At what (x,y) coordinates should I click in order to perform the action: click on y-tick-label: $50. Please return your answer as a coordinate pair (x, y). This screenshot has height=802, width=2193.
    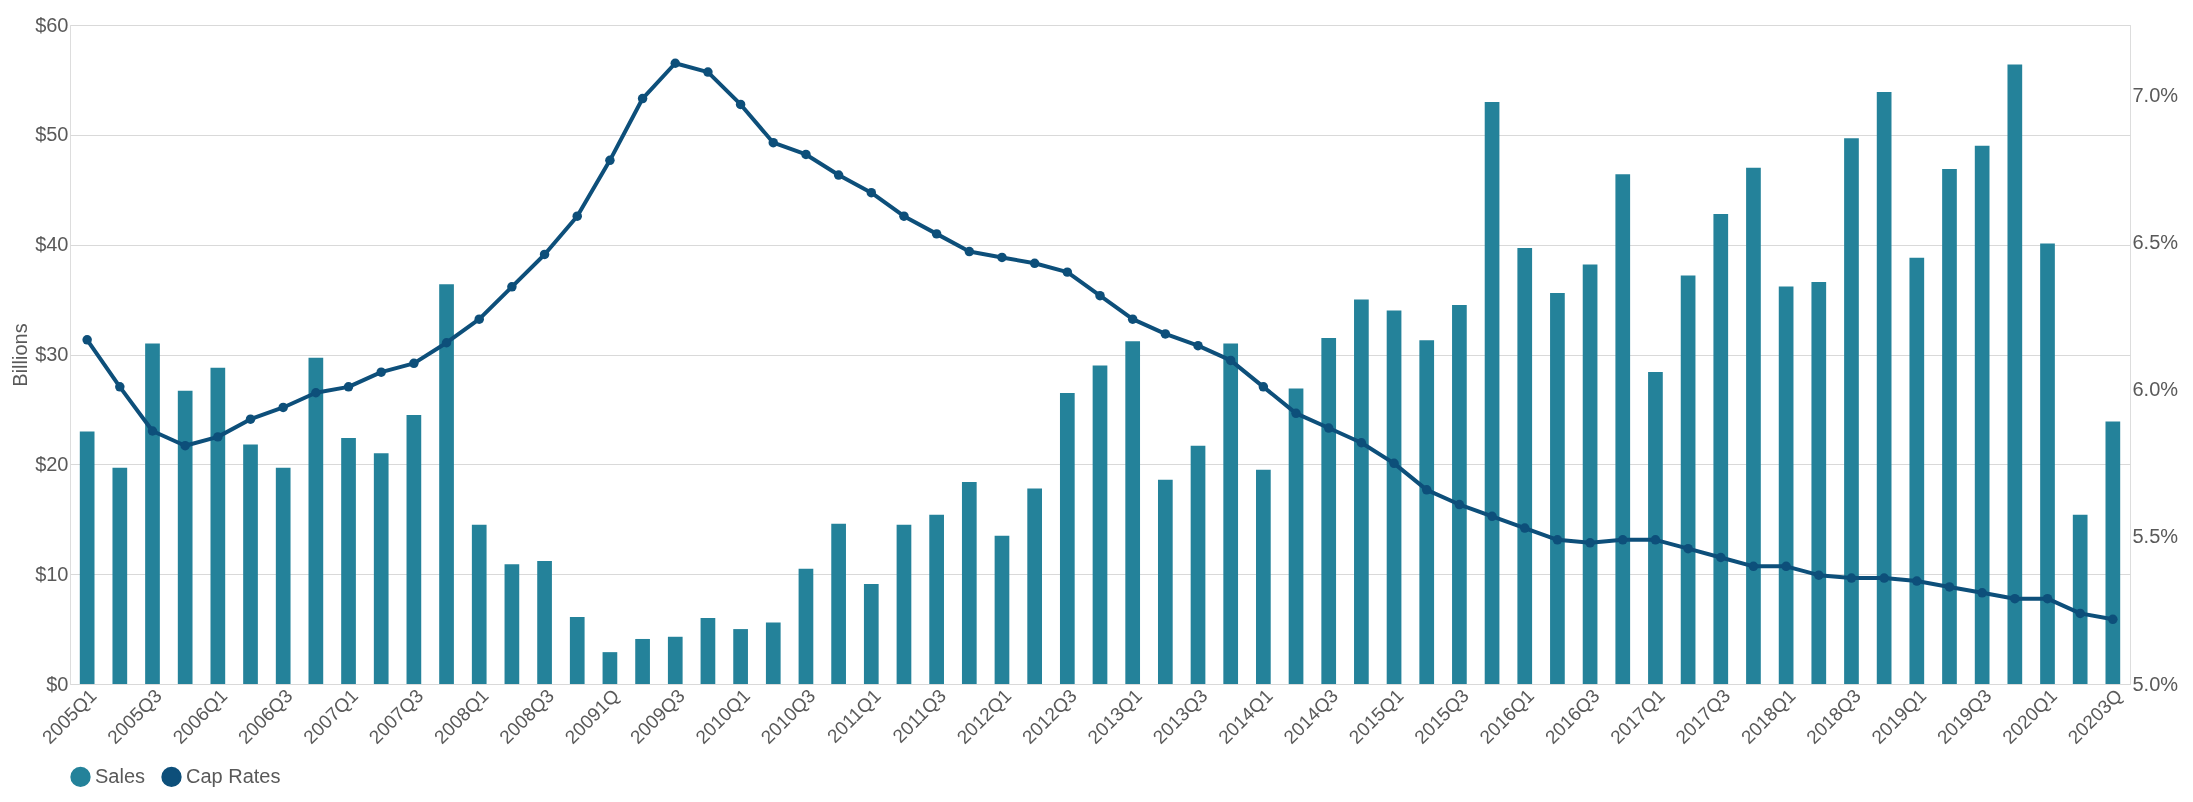
    Looking at the image, I should click on (52, 134).